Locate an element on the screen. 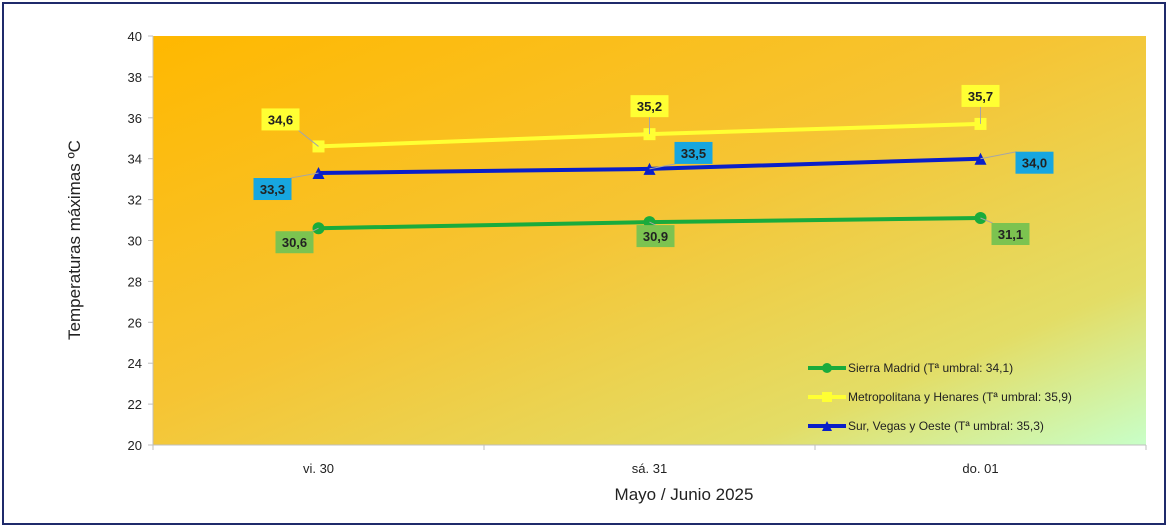 This screenshot has height=530, width=1171. data-label-text: 30,9 is located at coordinates (655, 236).